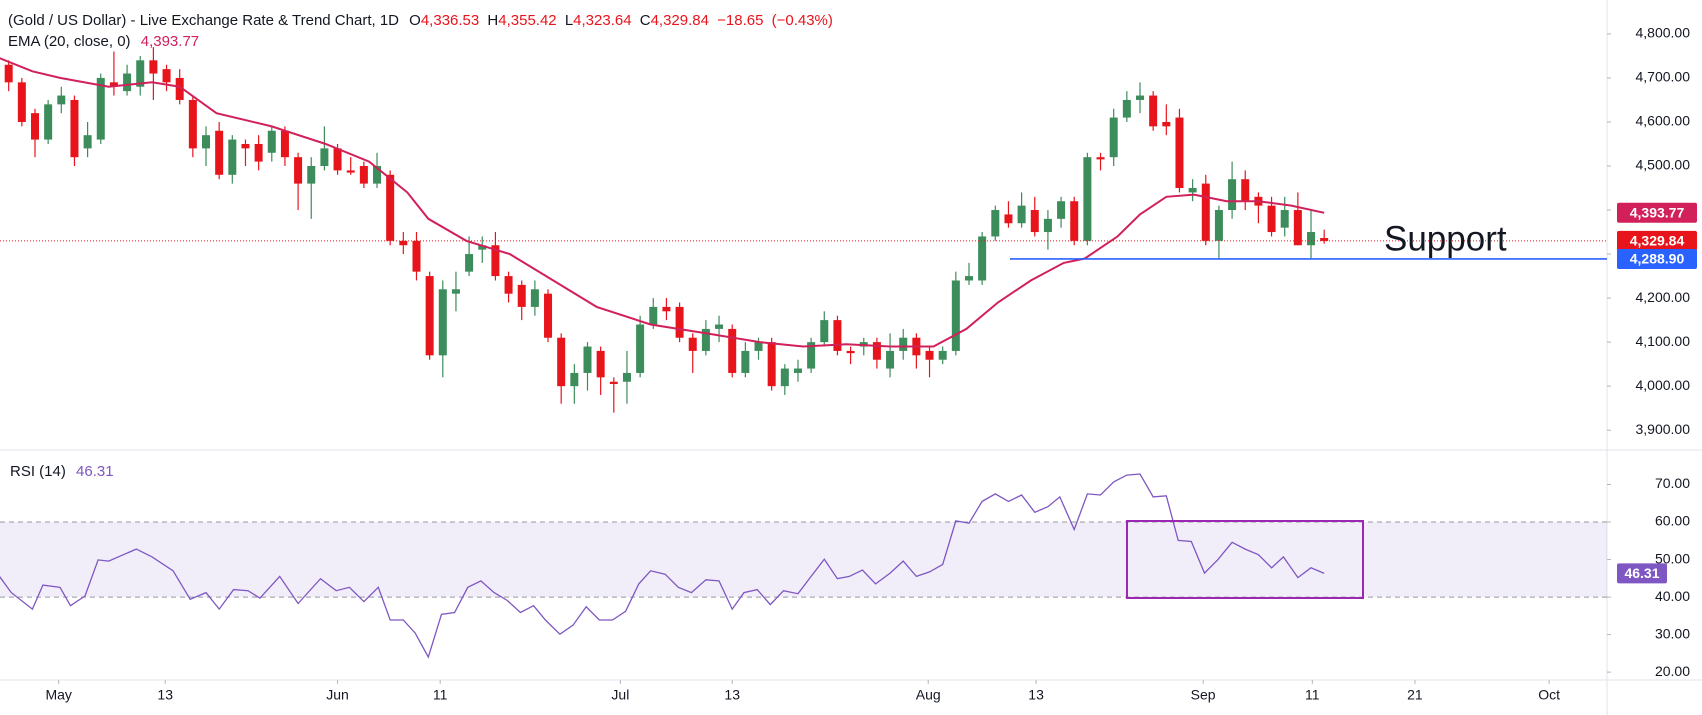  What do you see at coordinates (1657, 258) in the screenshot?
I see `support-price-box` at bounding box center [1657, 258].